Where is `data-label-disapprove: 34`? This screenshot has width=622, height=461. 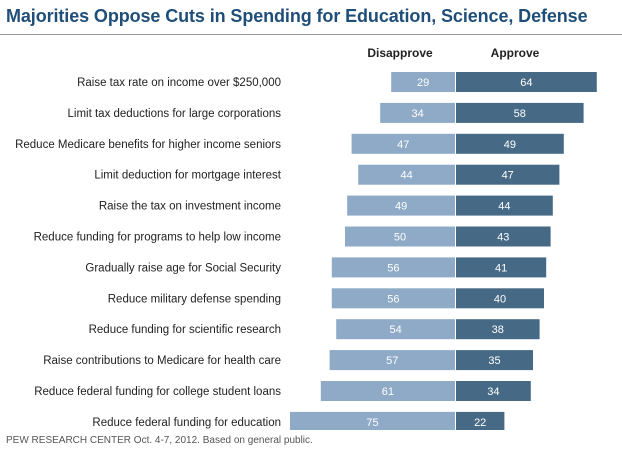
data-label-disapprove: 34 is located at coordinates (417, 114).